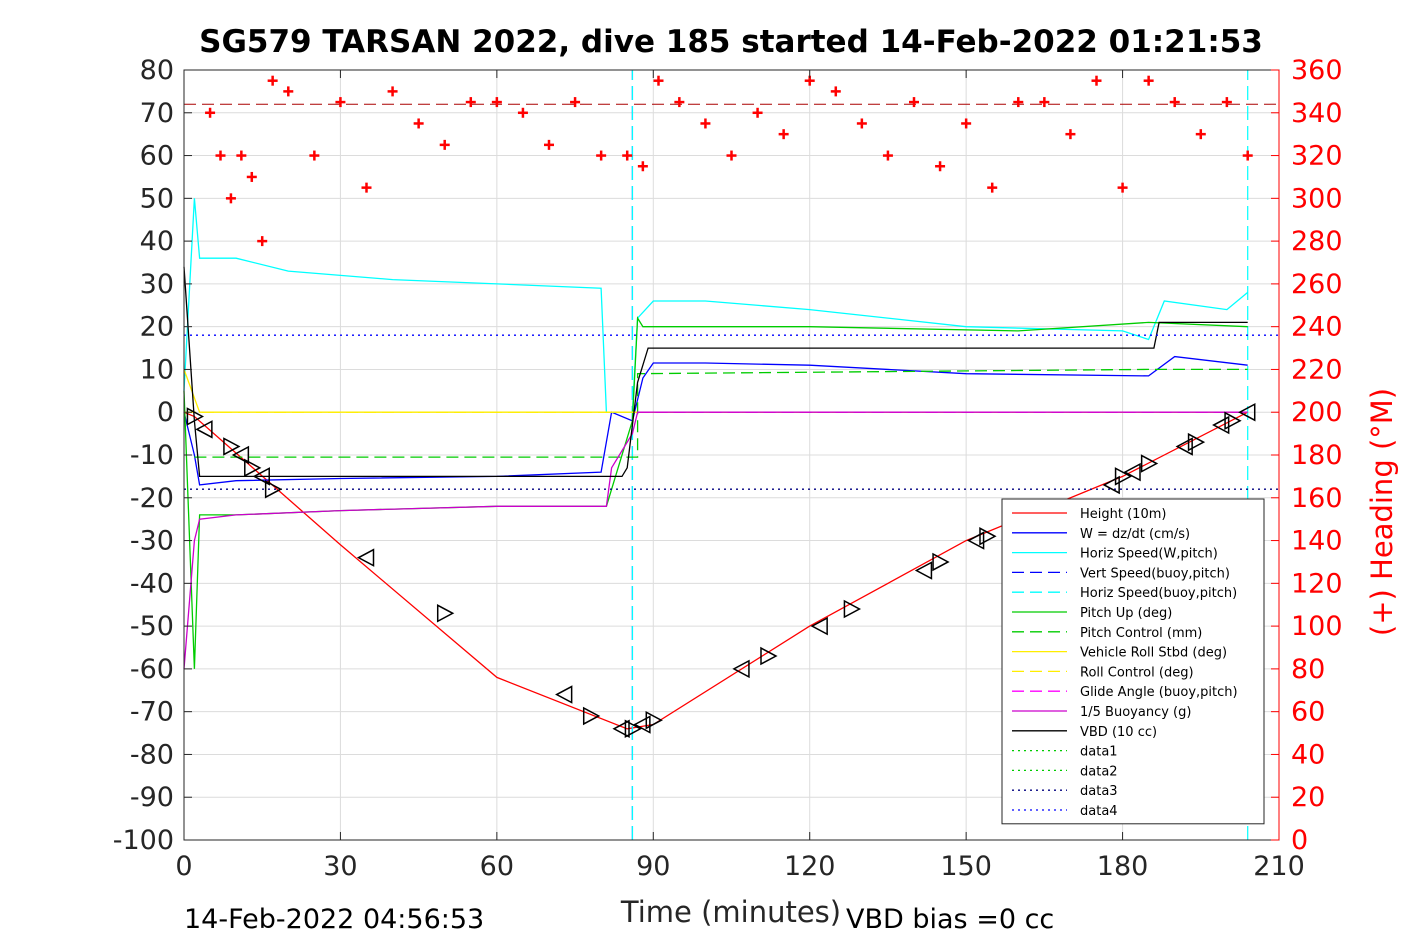  Describe the element at coordinates (157, 284) in the screenshot. I see `y-tick-label: 30` at that location.